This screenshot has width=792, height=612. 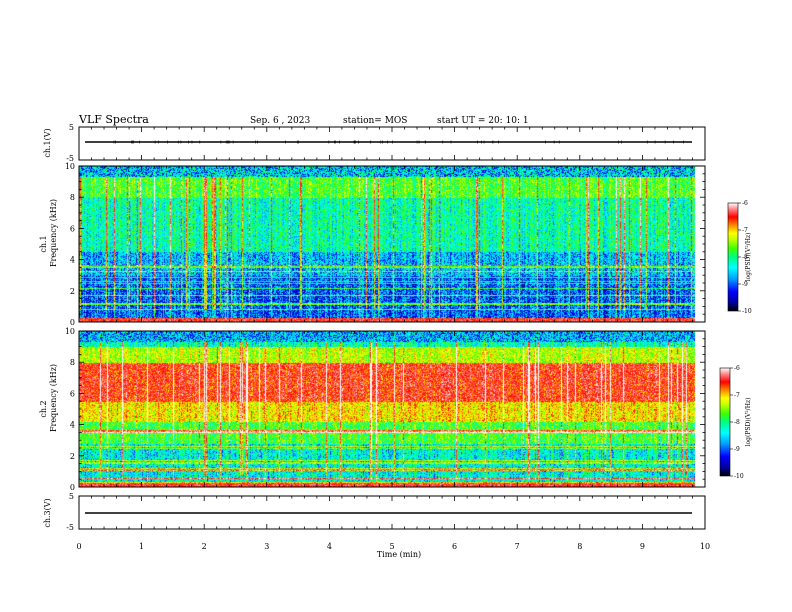 I want to click on ch1-colorbar-label: log(PSD)(V²/Hz), so click(x=748, y=257).